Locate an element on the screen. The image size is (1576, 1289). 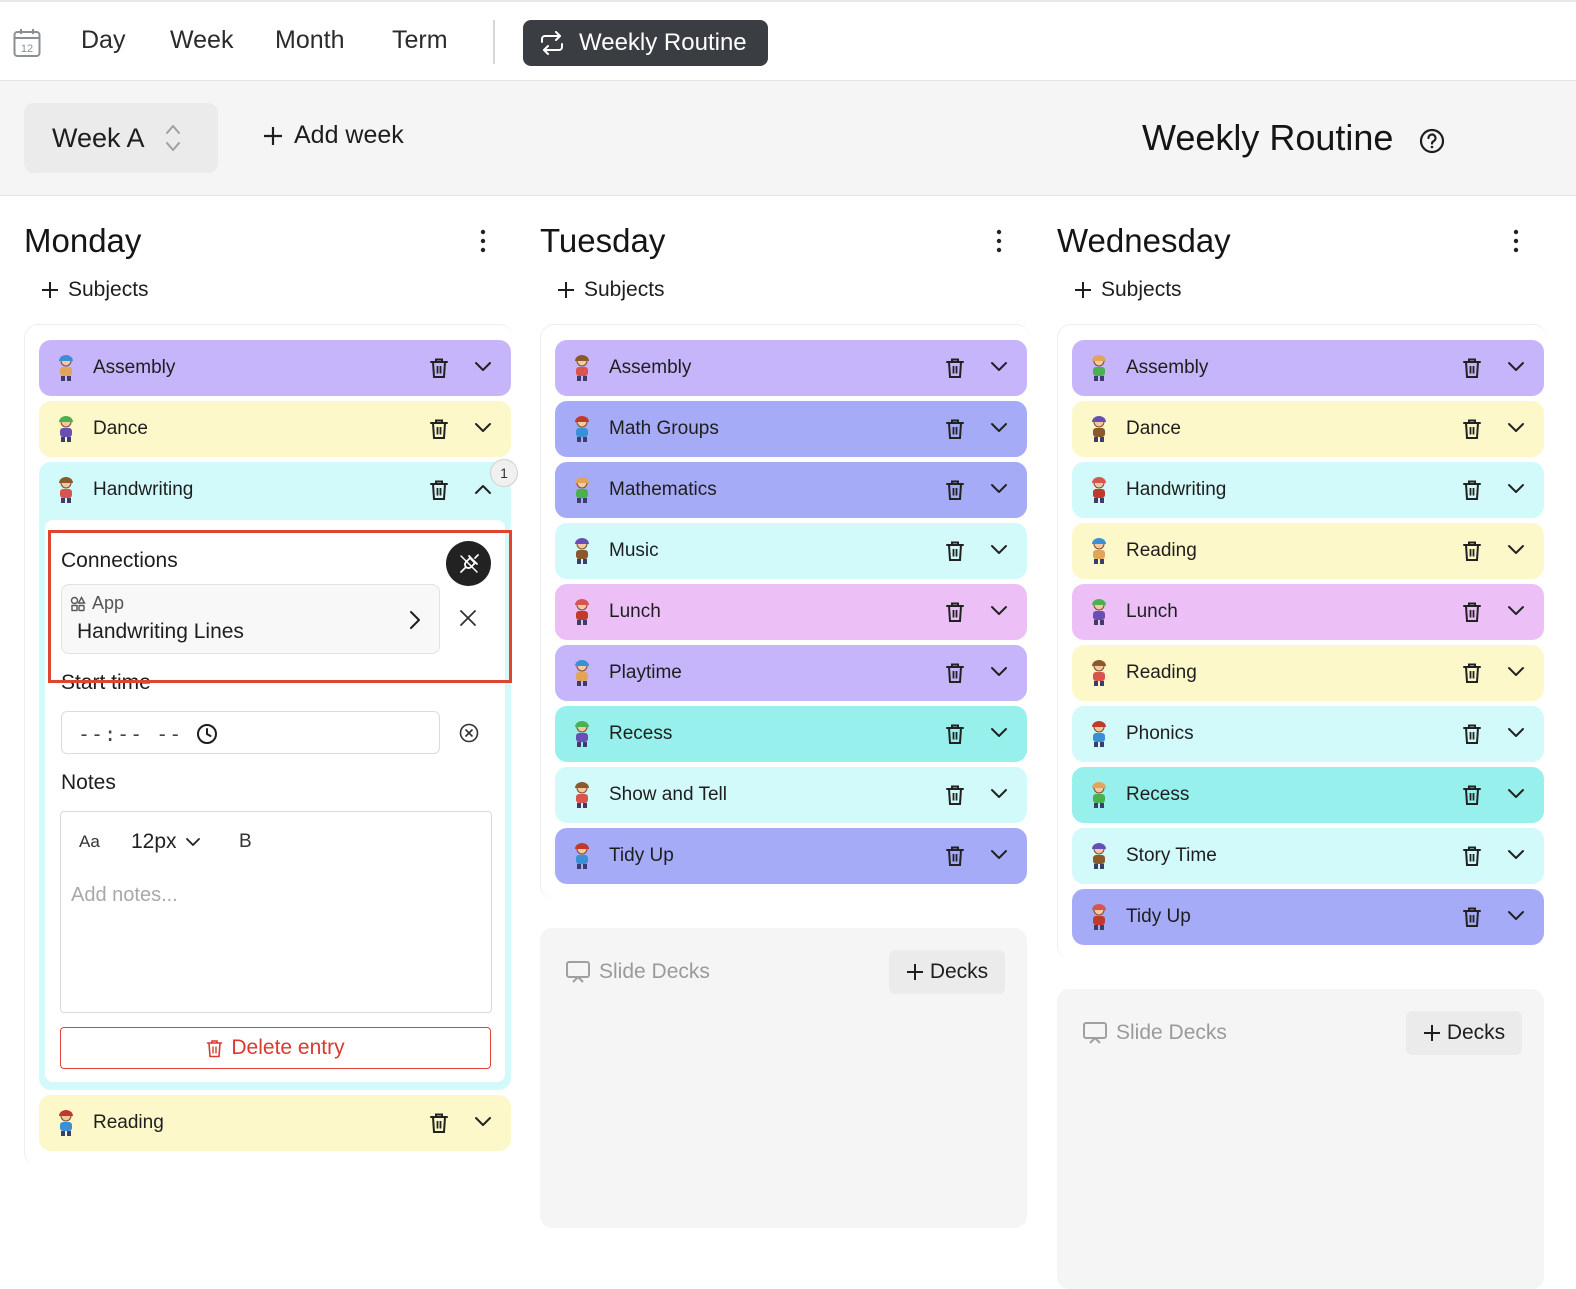
entry-music: Music is located at coordinates (791, 551).